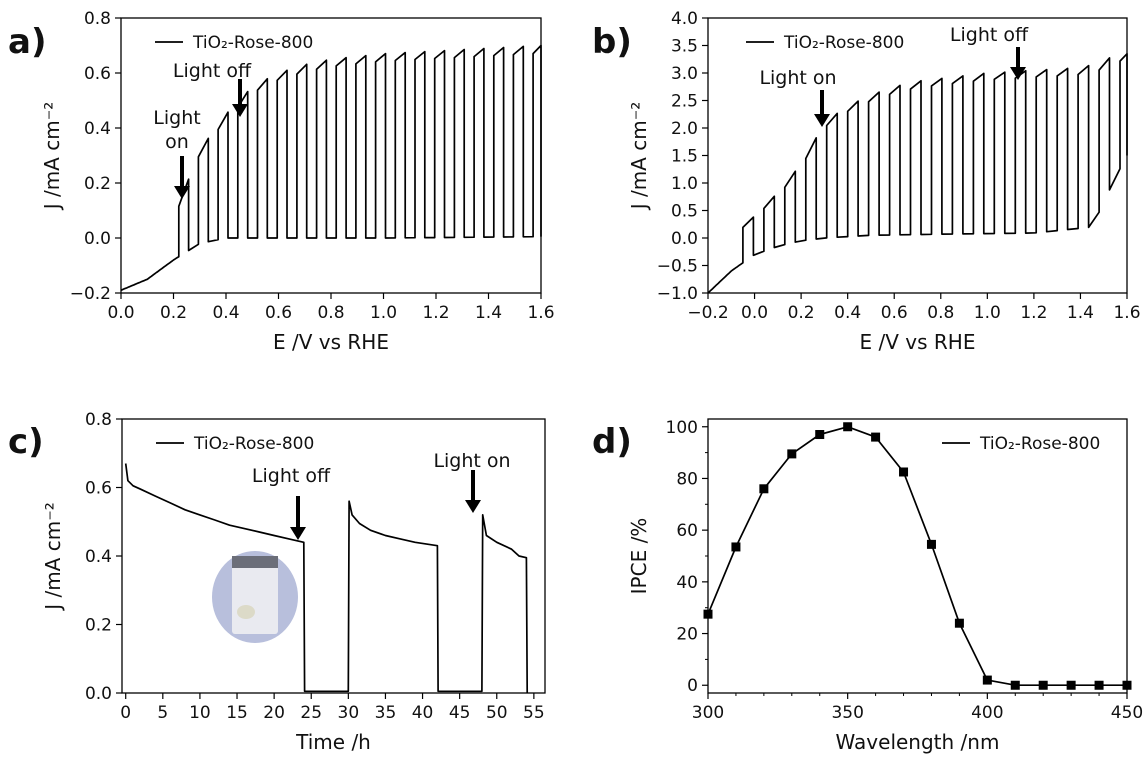 The height and width of the screenshot is (759, 1148). What do you see at coordinates (26, 442) in the screenshot?
I see `panel-label: c)` at bounding box center [26, 442].